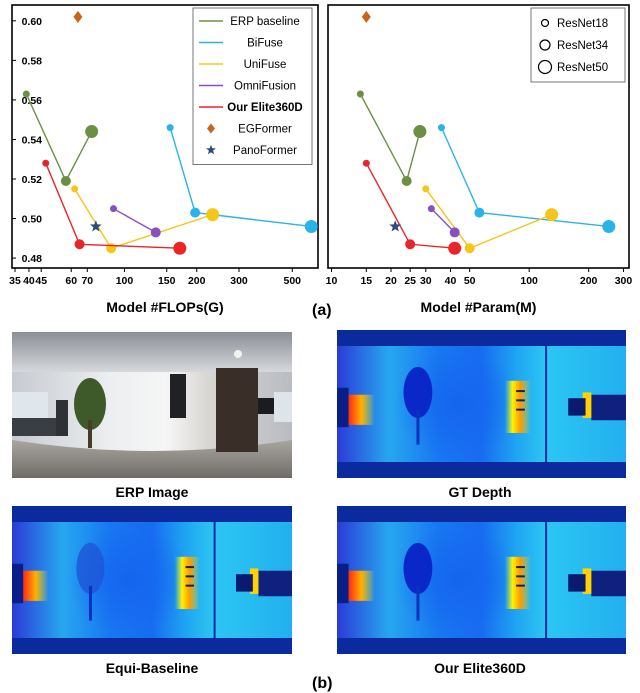  I want to click on caption-our-elite360d: Our Elite360D, so click(480, 668).